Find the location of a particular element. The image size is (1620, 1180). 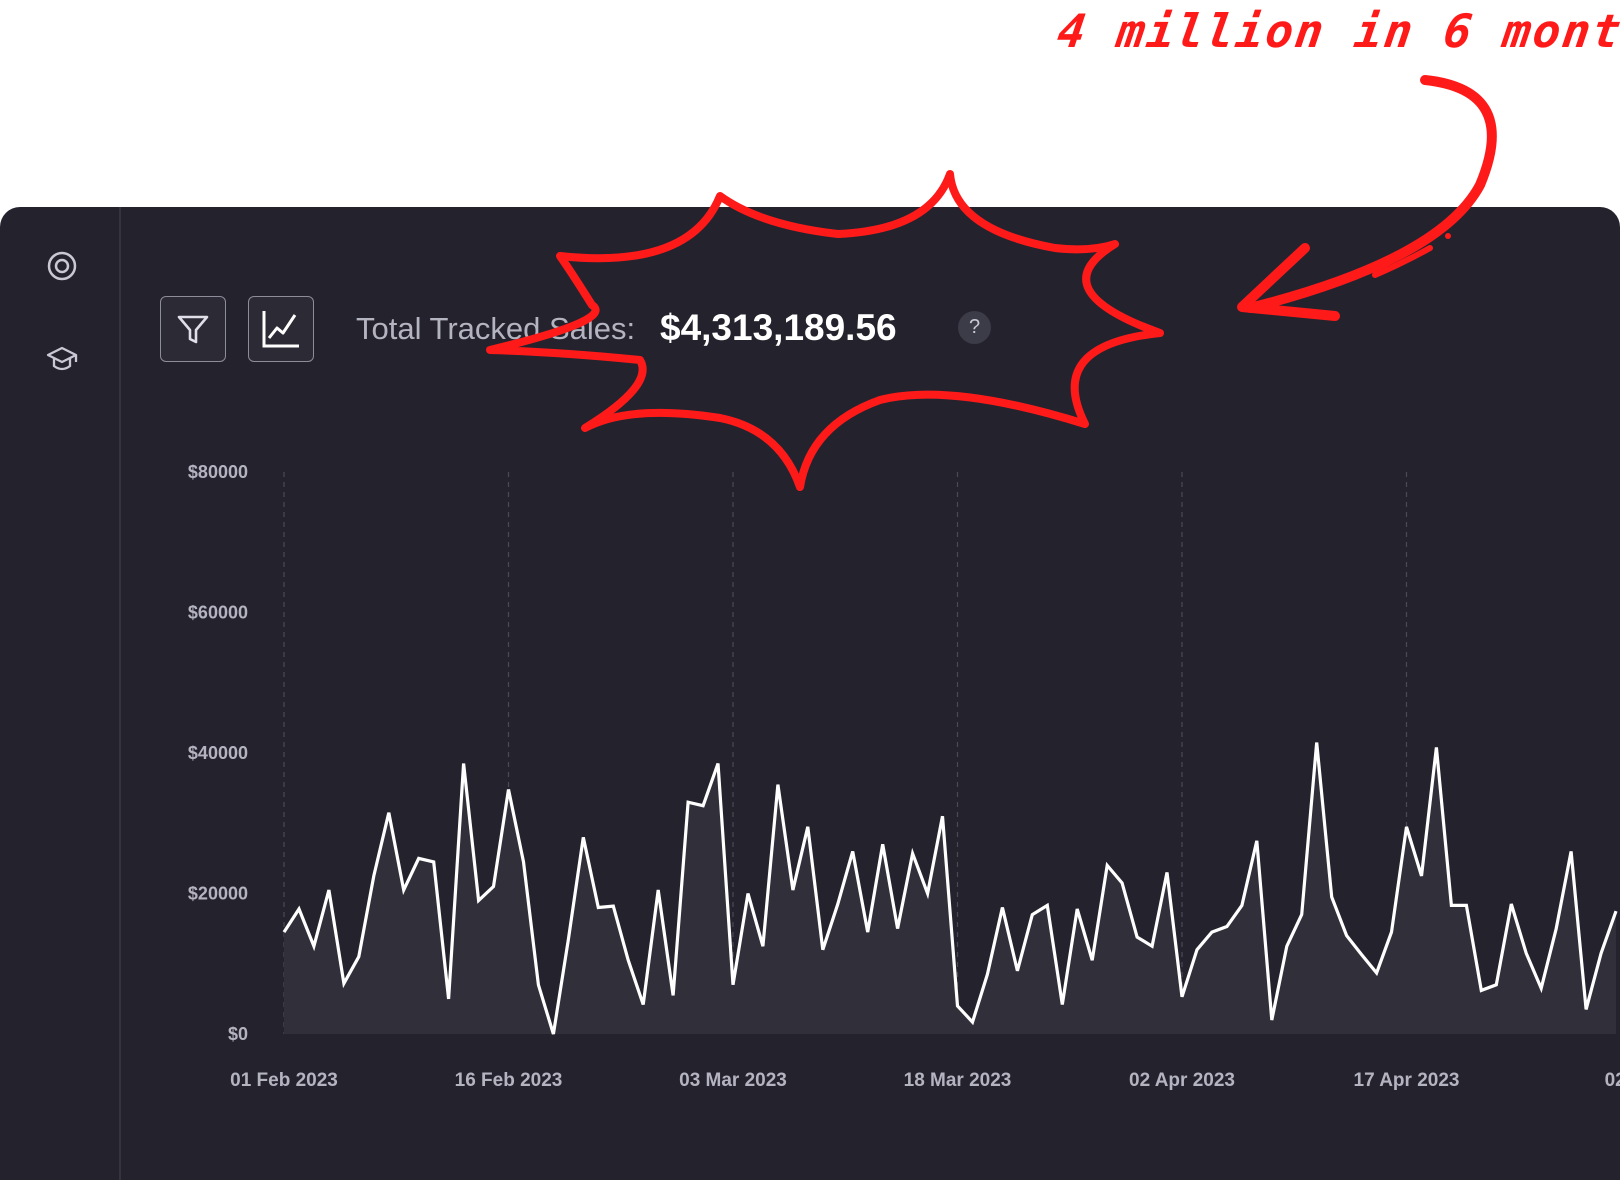

graduation-cap-icon is located at coordinates (62, 359).